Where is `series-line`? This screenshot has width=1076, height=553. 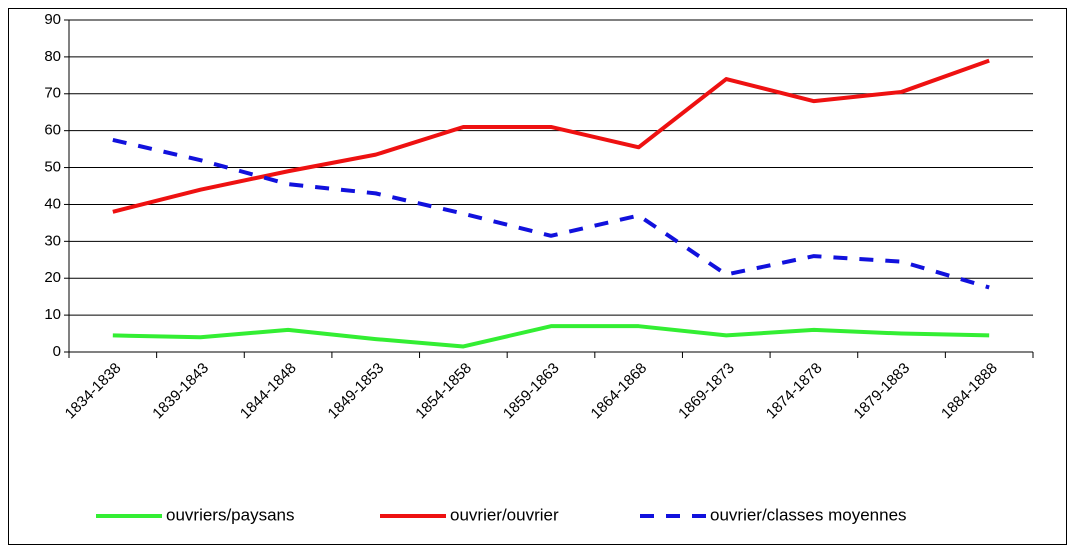
series-line is located at coordinates (551, 336).